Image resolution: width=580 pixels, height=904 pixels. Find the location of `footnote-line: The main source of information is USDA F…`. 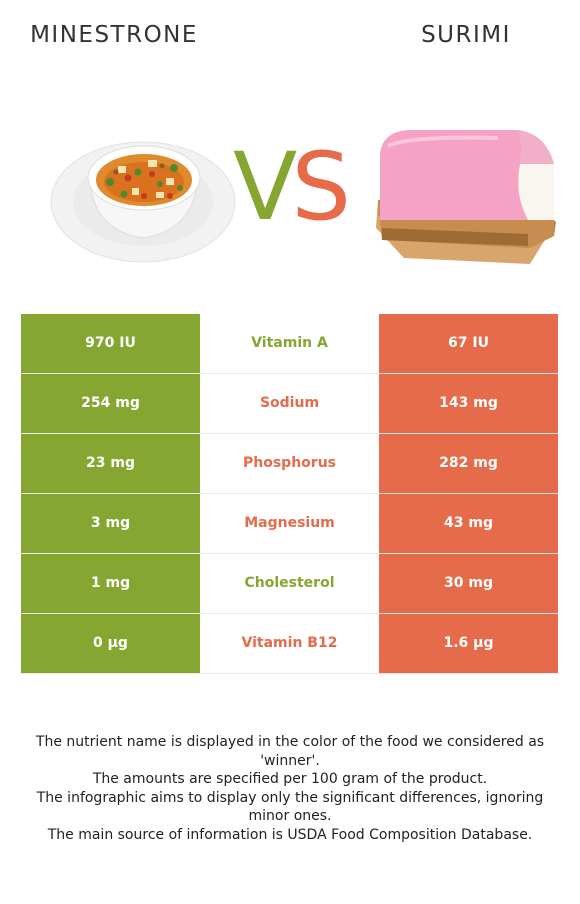

footnote-line: The main source of information is USDA F… is located at coordinates (290, 834).